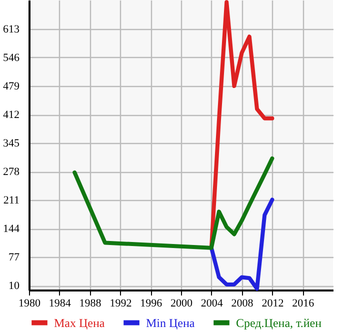  What do you see at coordinates (90, 304) in the screenshot?
I see `x-tick-label: 1988` at bounding box center [90, 304].